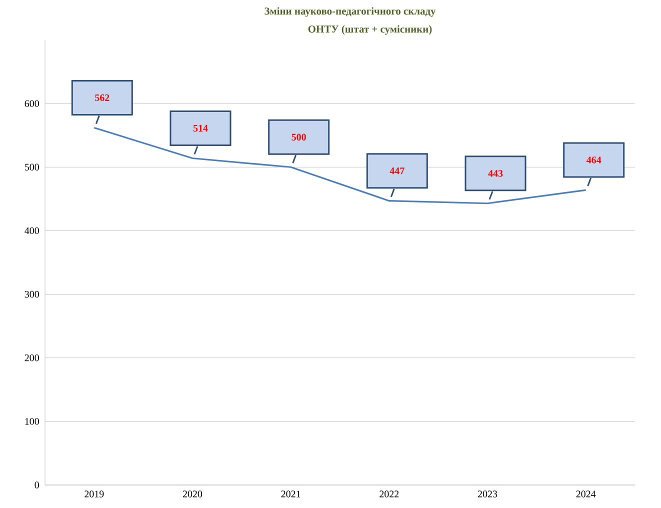 The height and width of the screenshot is (508, 661). I want to click on data-label: 464, so click(594, 160).